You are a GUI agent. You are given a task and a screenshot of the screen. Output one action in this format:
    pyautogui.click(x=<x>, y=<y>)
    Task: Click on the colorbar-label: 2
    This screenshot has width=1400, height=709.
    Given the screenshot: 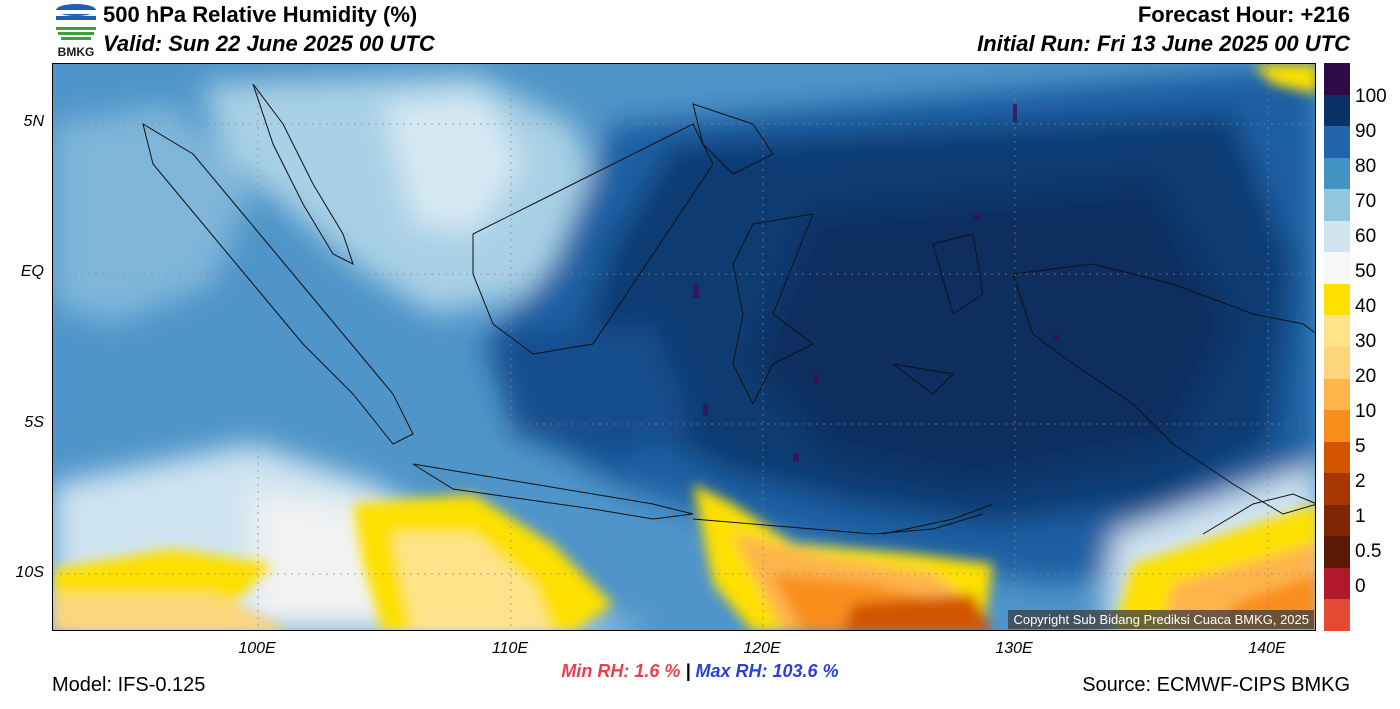 What is the action you would take?
    pyautogui.click(x=1360, y=481)
    